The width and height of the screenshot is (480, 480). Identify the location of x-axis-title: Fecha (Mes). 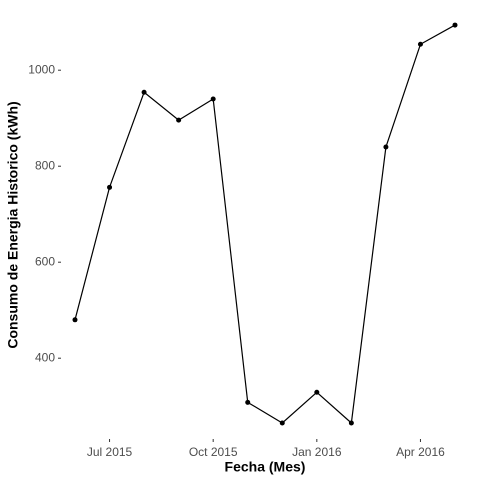
(265, 467).